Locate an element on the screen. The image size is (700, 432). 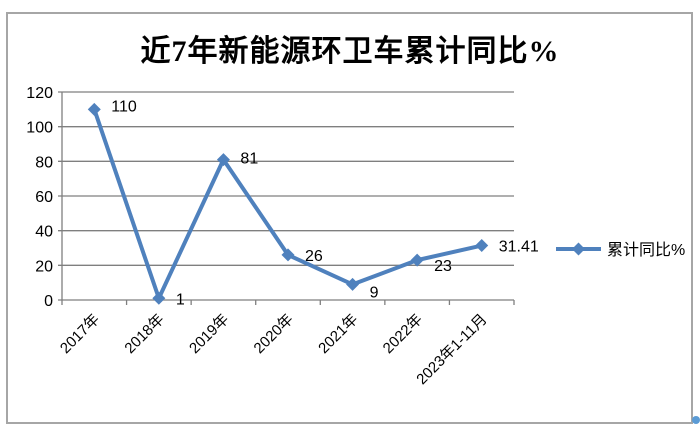
data-label: 110 is located at coordinates (124, 106).